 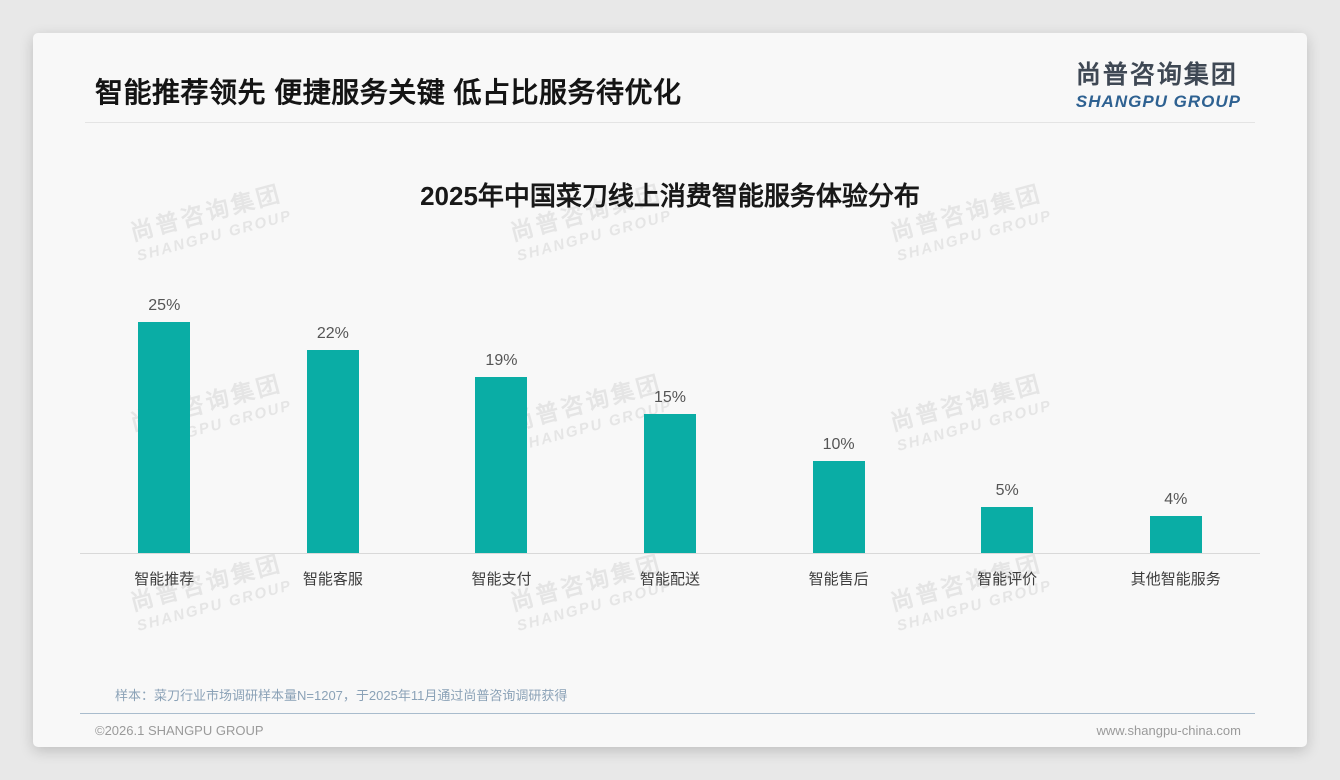 I want to click on category-label: 其他智能服务, so click(x=1175, y=579).